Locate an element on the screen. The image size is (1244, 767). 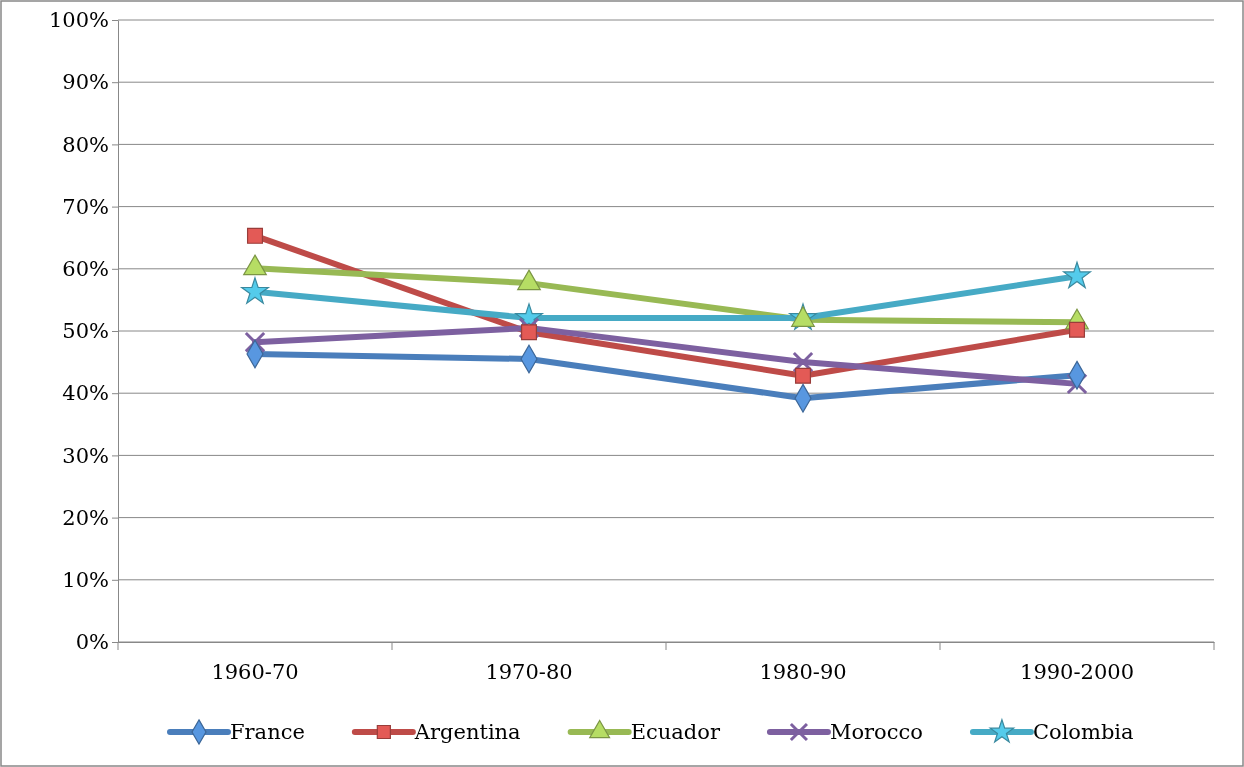
y-tick-label: 70% is located at coordinates (85, 206).